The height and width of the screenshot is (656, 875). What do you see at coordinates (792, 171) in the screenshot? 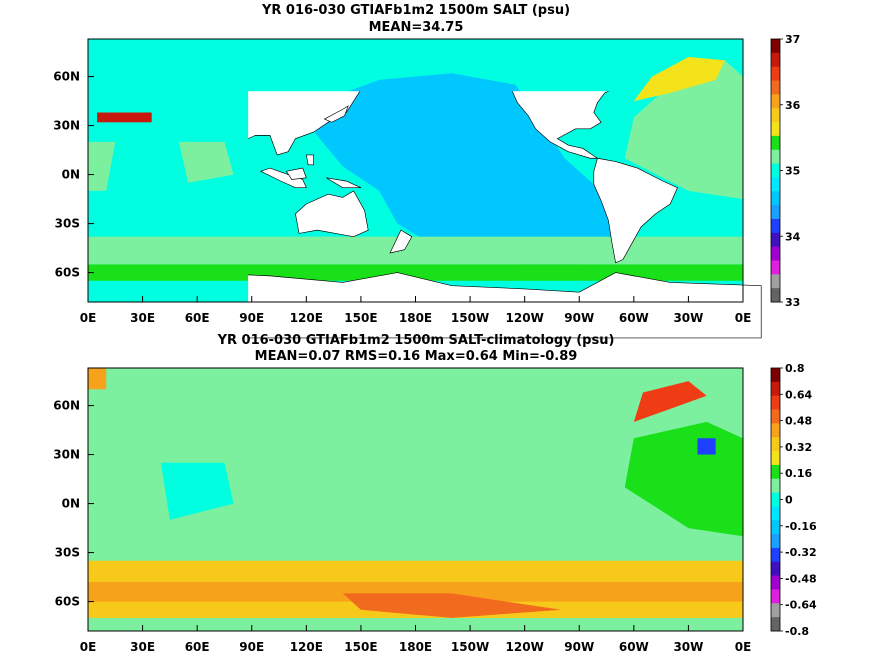
I see `colorbar-label: 35` at bounding box center [792, 171].